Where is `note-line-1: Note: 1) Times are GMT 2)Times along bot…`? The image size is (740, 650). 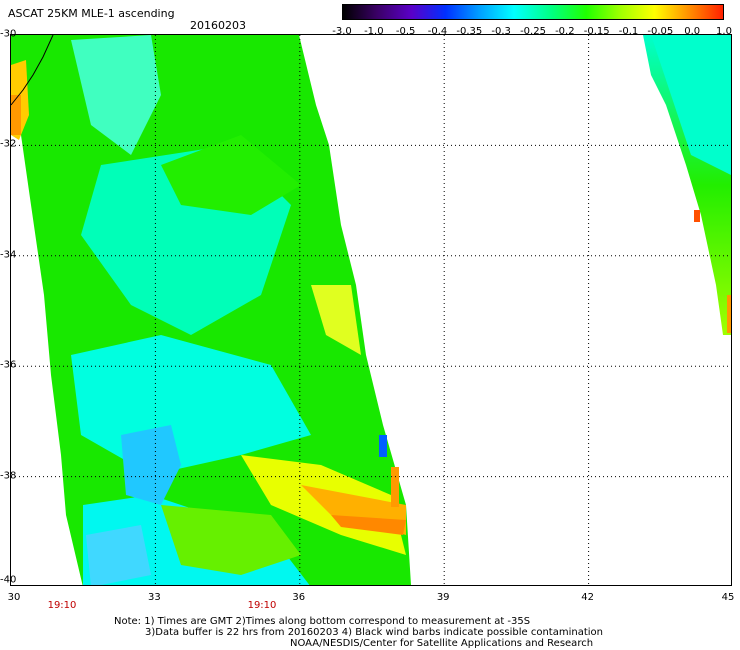 note-line-1: Note: 1) Times are GMT 2)Times along bot… is located at coordinates (322, 621).